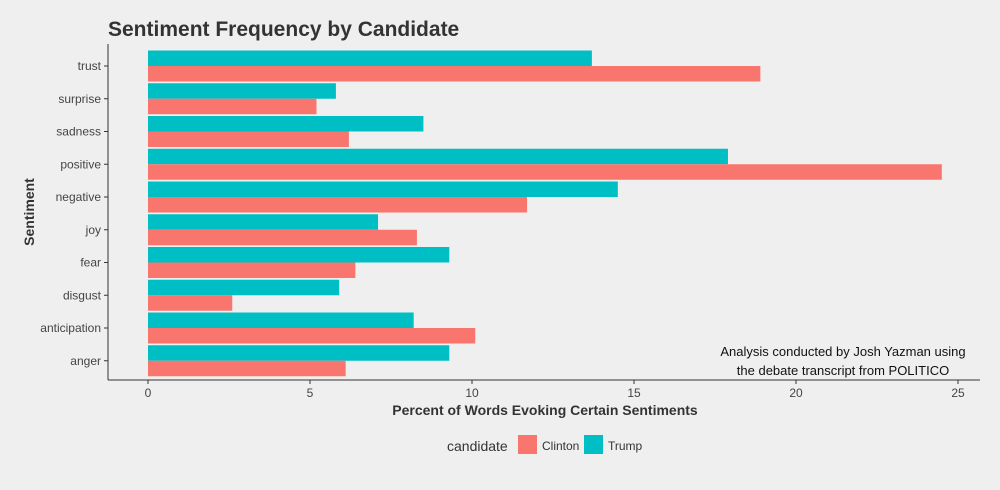 This screenshot has height=490, width=1000. Describe the element at coordinates (82, 295) in the screenshot. I see `y-tick-label-disgust: disgust` at that location.